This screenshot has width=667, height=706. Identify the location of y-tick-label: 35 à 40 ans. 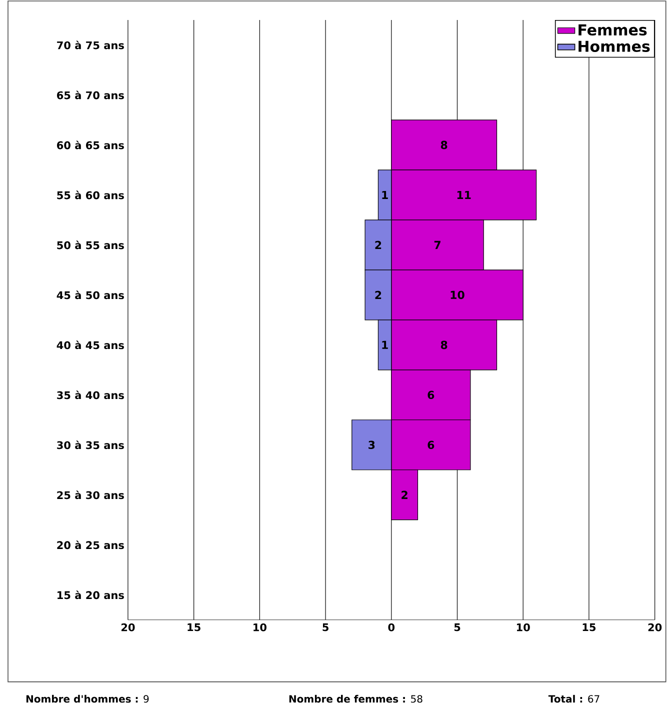
(90, 395).